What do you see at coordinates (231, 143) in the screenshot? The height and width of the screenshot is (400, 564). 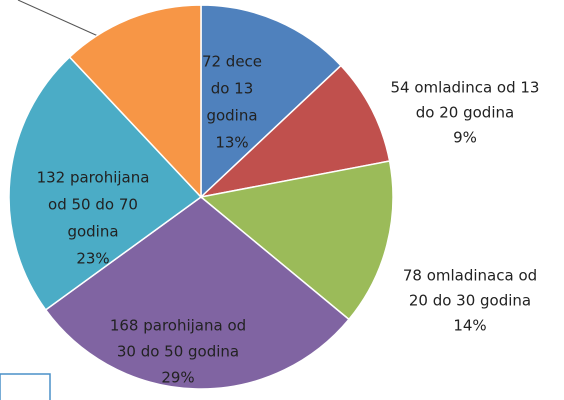 I see `data-label: 13%` at bounding box center [231, 143].